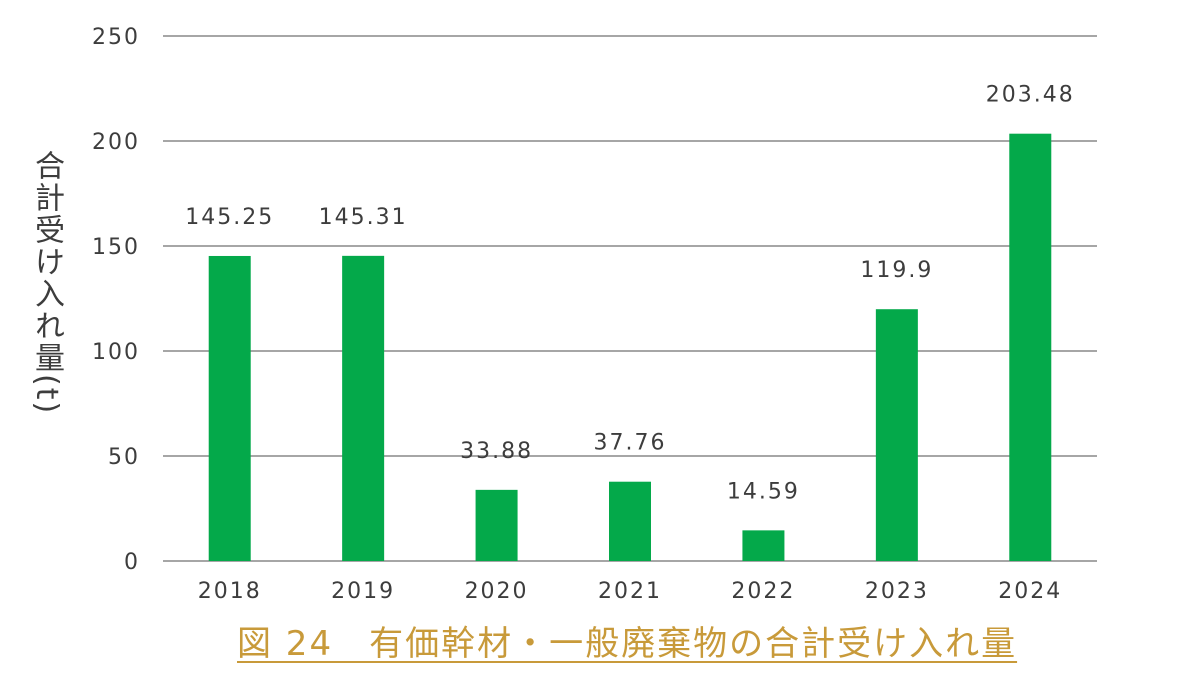  I want to click on y-tick-label: 250, so click(116, 37).